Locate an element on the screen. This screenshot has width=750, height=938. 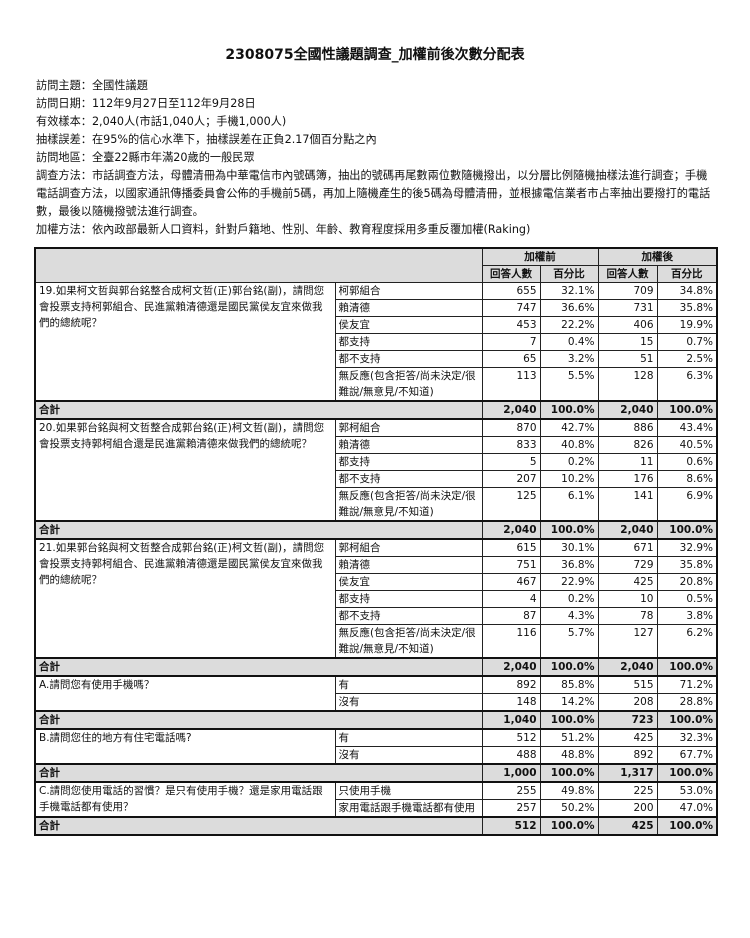
after-count: 208 is located at coordinates (627, 702).